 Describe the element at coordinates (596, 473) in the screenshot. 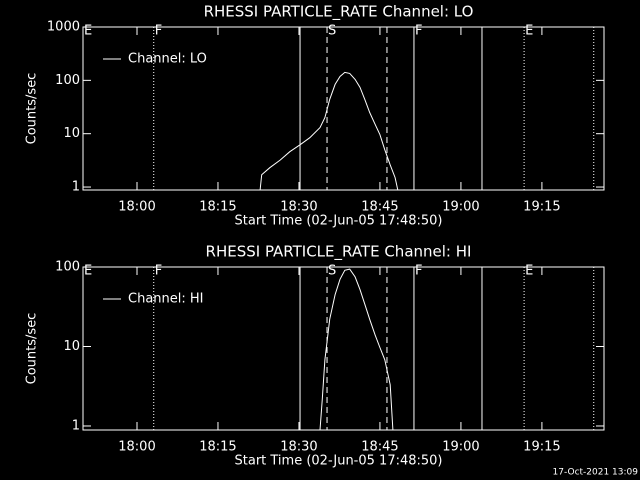

I see `footer: 17-Oct-2021 13:09` at that location.